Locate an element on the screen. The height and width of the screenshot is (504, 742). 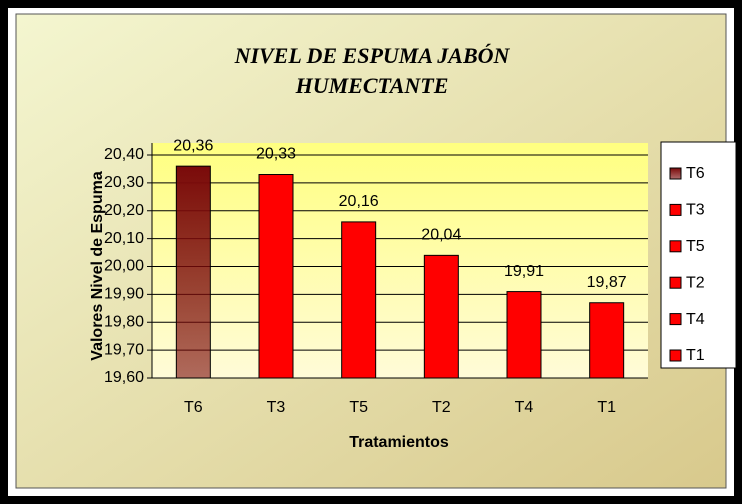
legend-label: T6 is located at coordinates (695, 173).